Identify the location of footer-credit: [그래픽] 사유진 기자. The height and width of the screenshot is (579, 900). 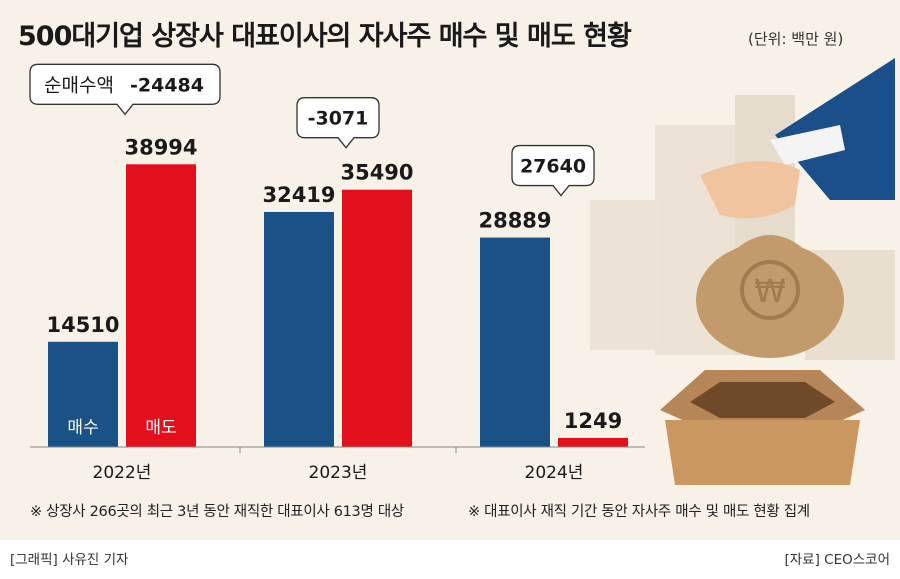
(69, 560).